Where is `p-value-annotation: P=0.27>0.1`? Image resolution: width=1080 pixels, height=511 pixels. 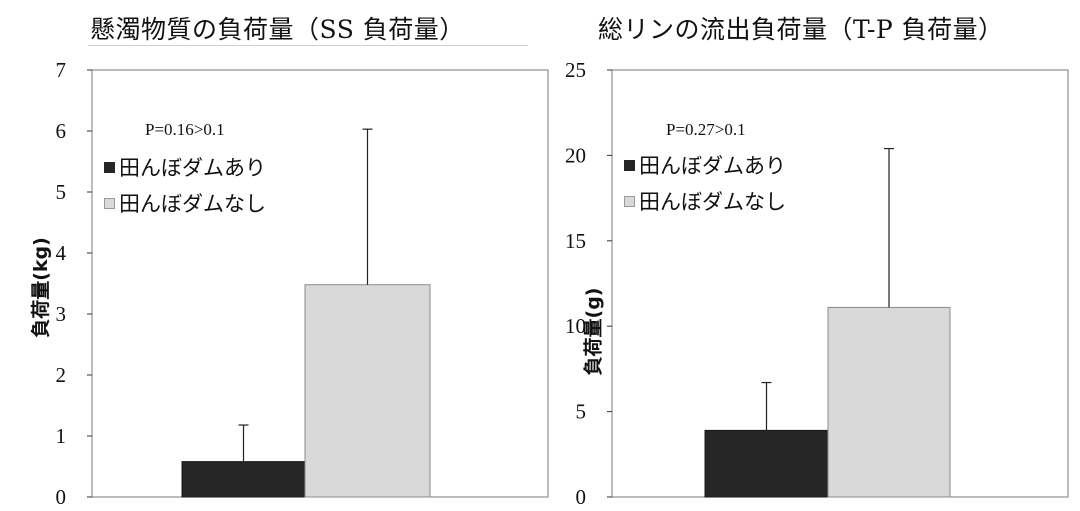
p-value-annotation: P=0.27>0.1 is located at coordinates (706, 129).